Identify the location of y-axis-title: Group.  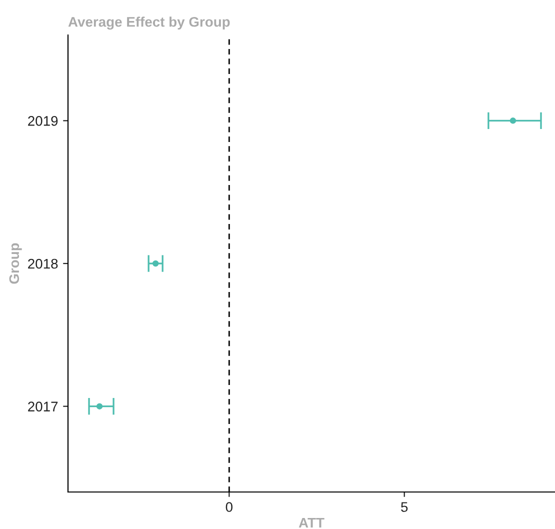
(15, 263).